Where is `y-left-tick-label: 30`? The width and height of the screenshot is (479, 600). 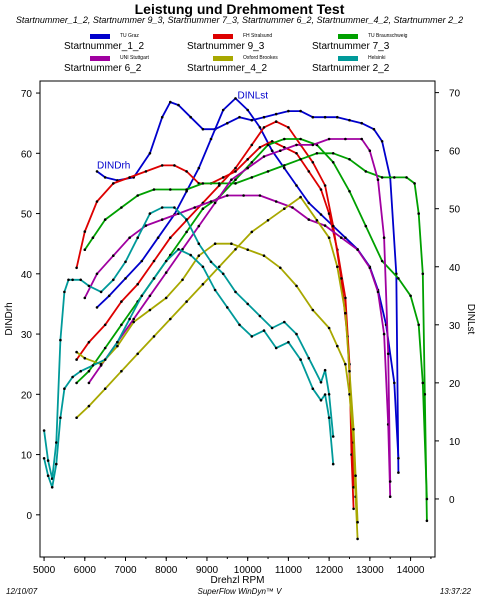 y-left-tick-label: 30 is located at coordinates (27, 335).